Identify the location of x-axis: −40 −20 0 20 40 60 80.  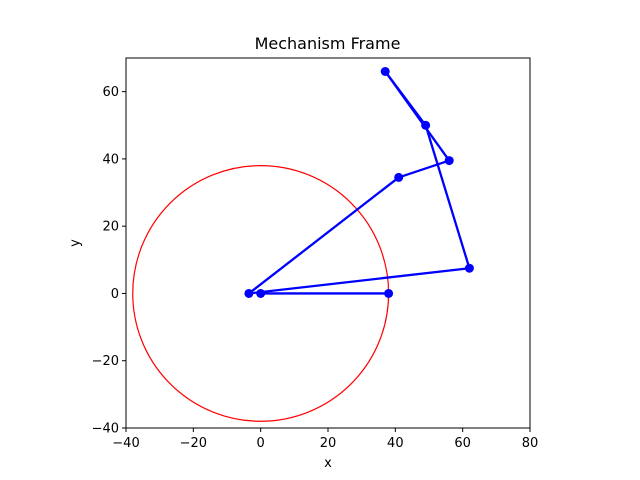
(325, 439).